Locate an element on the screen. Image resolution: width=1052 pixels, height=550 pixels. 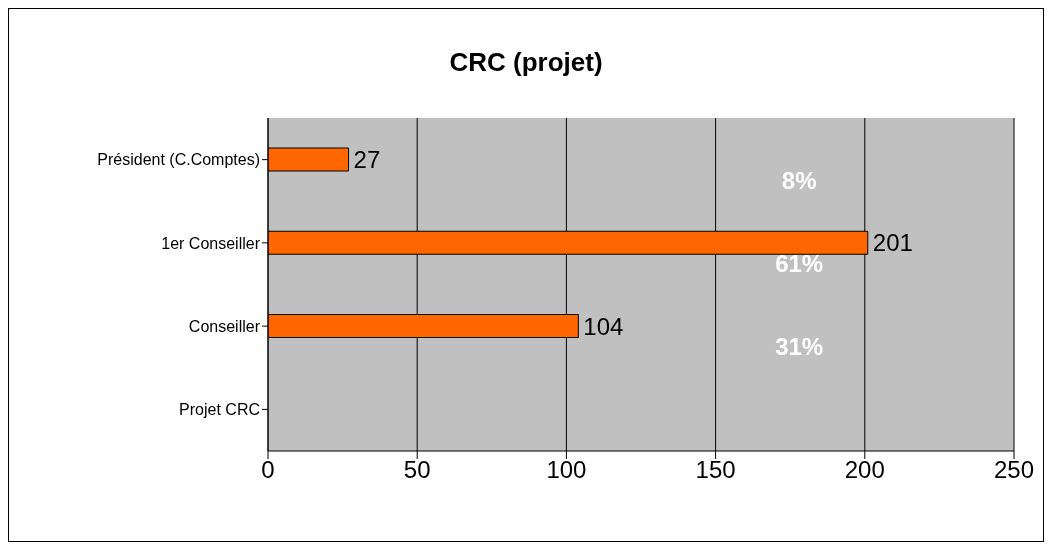
annotation: 8% is located at coordinates (799, 180).